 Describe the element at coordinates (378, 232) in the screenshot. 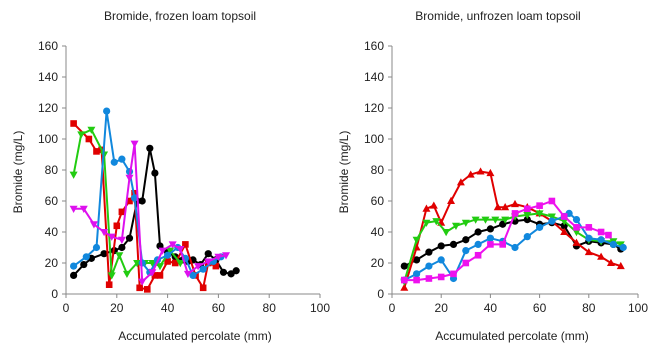

I see `y-tick-label: 40` at that location.